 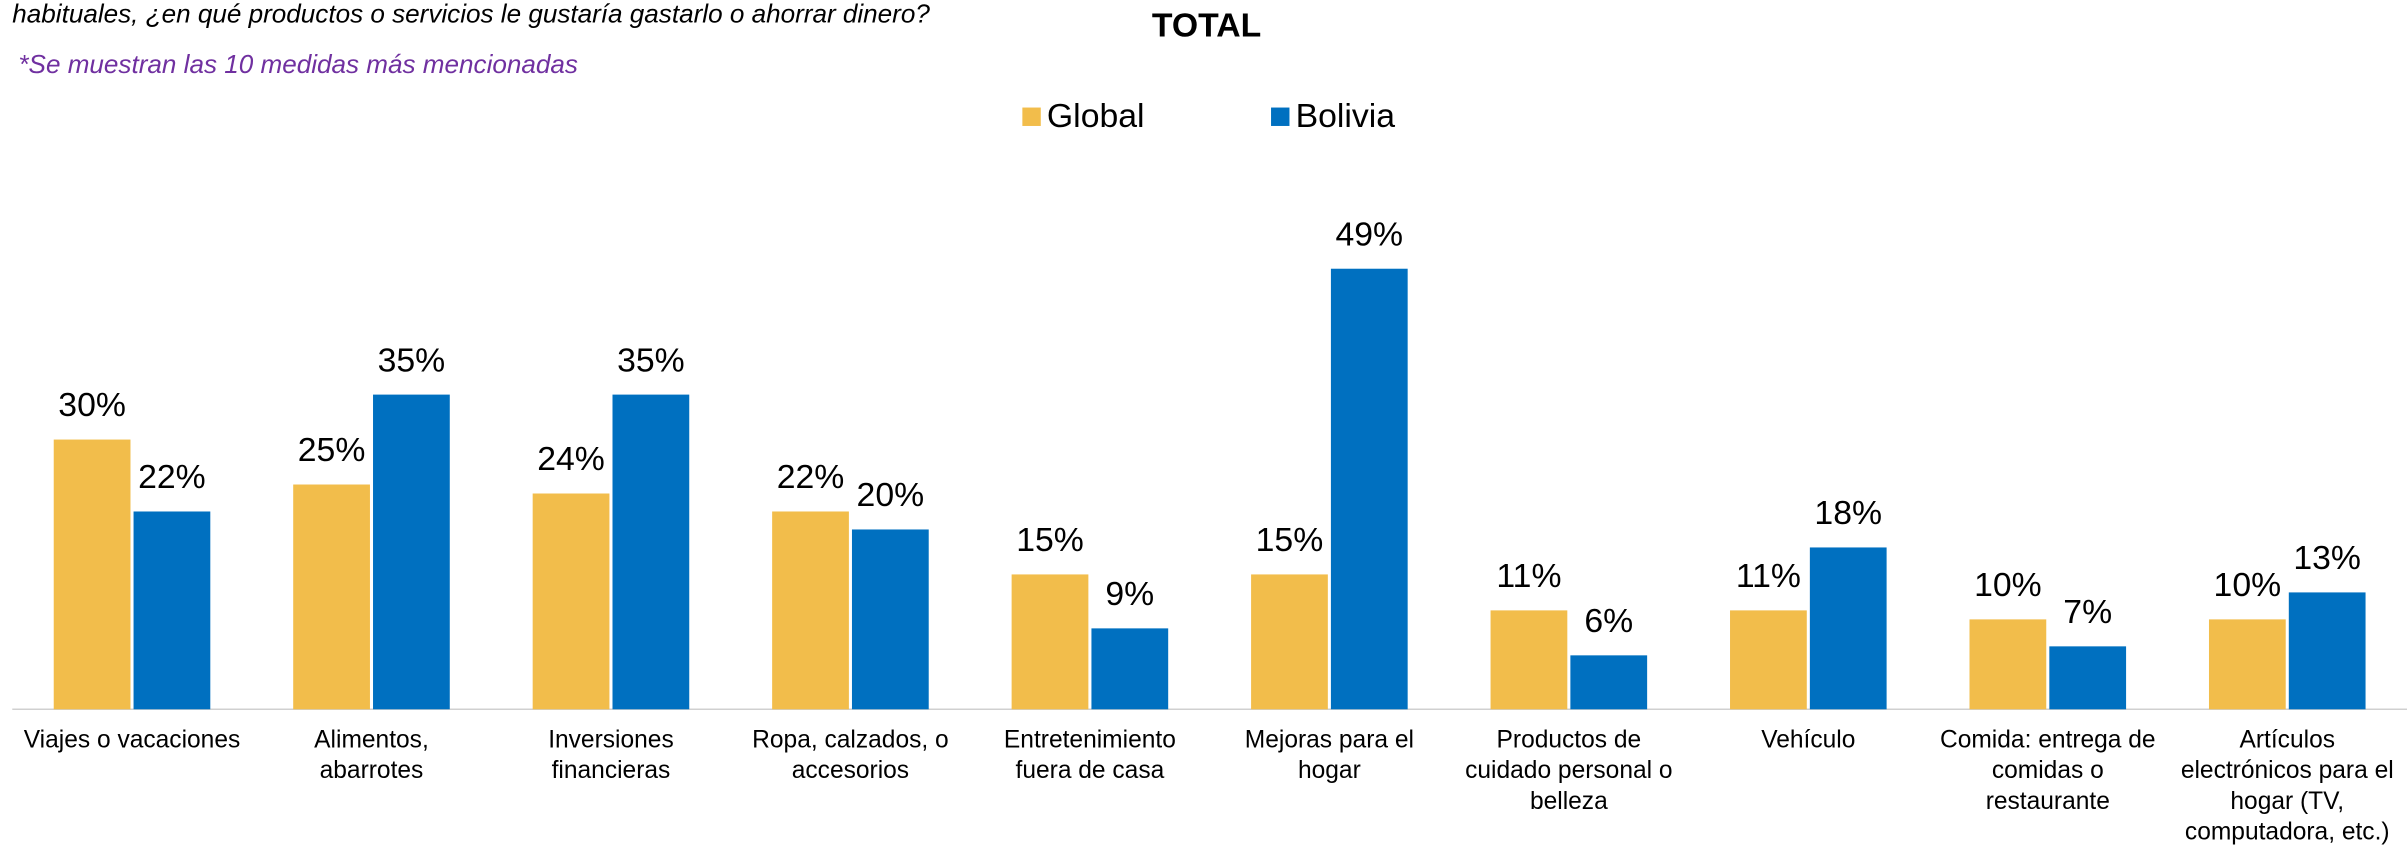 What do you see at coordinates (850, 771) in the screenshot?
I see `x-tick-label-line: accesorios` at bounding box center [850, 771].